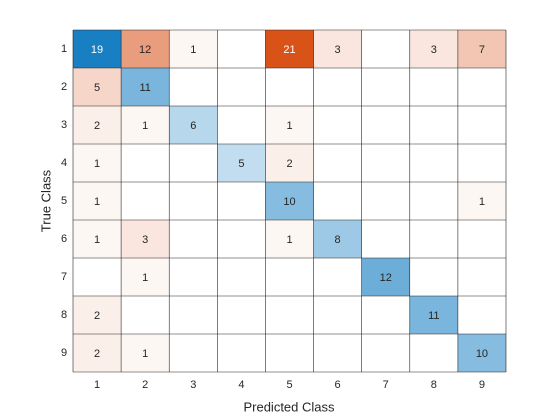 The height and width of the screenshot is (420, 560). I want to click on y-axis-label: True Class, so click(45, 200).